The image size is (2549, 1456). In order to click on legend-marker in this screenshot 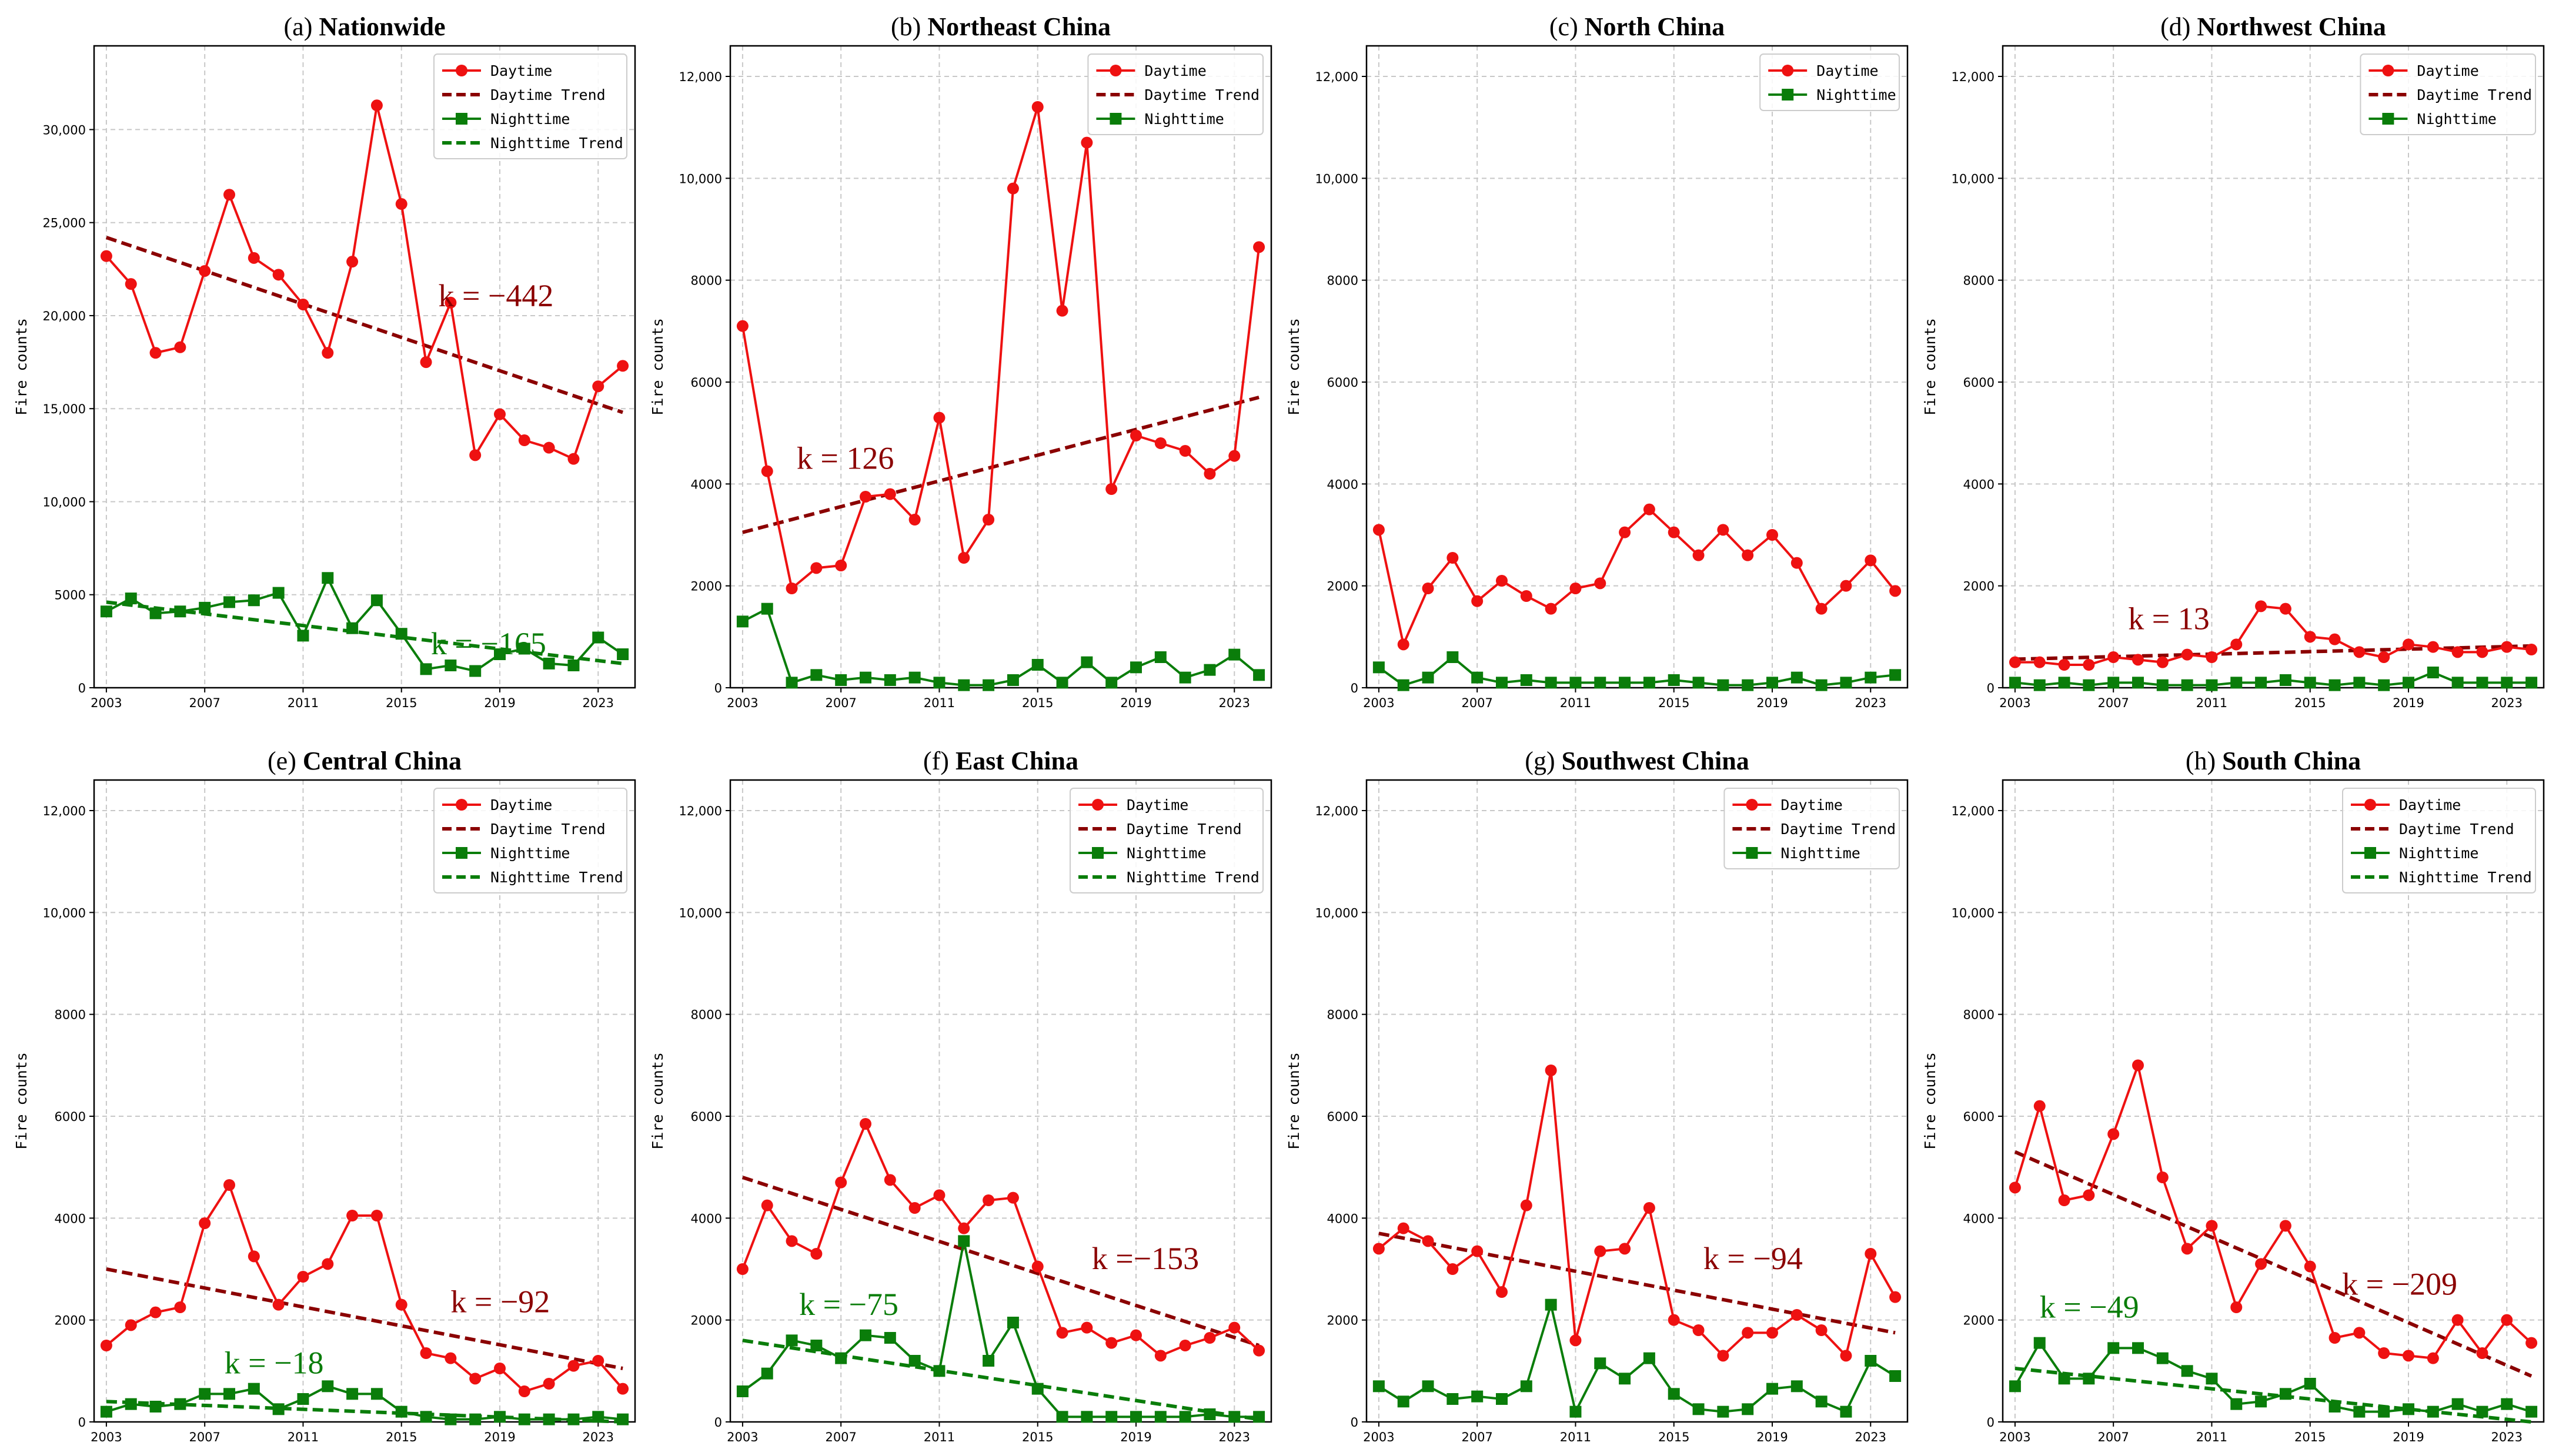, I will do `click(1098, 853)`.